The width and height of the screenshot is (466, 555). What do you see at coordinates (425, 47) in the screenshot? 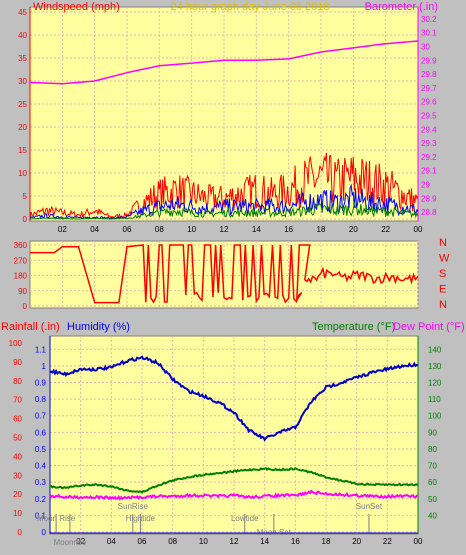
I see `panel1-right-tick-30: 30` at bounding box center [425, 47].